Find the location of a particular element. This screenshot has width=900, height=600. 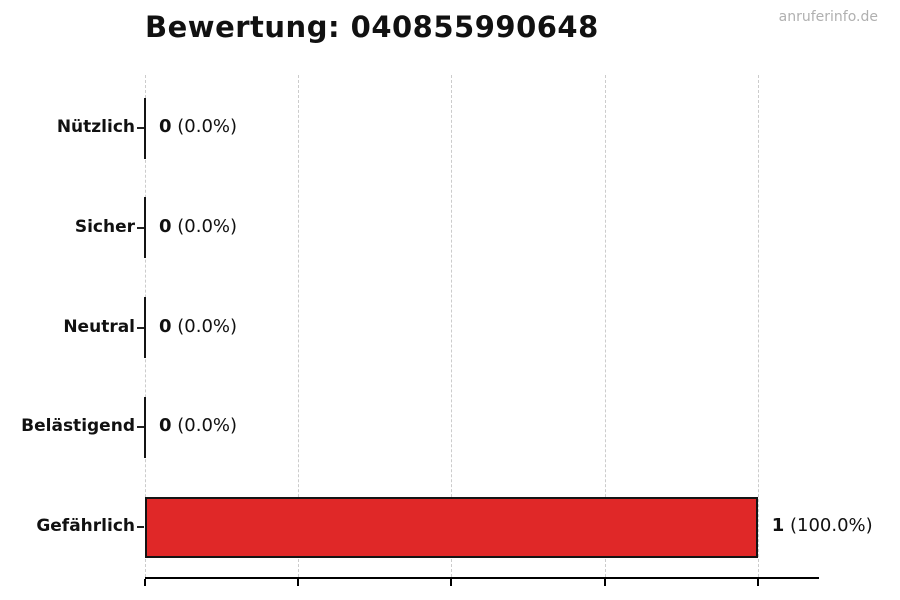

watermark-text: anruferinfo.de is located at coordinates (828, 17).